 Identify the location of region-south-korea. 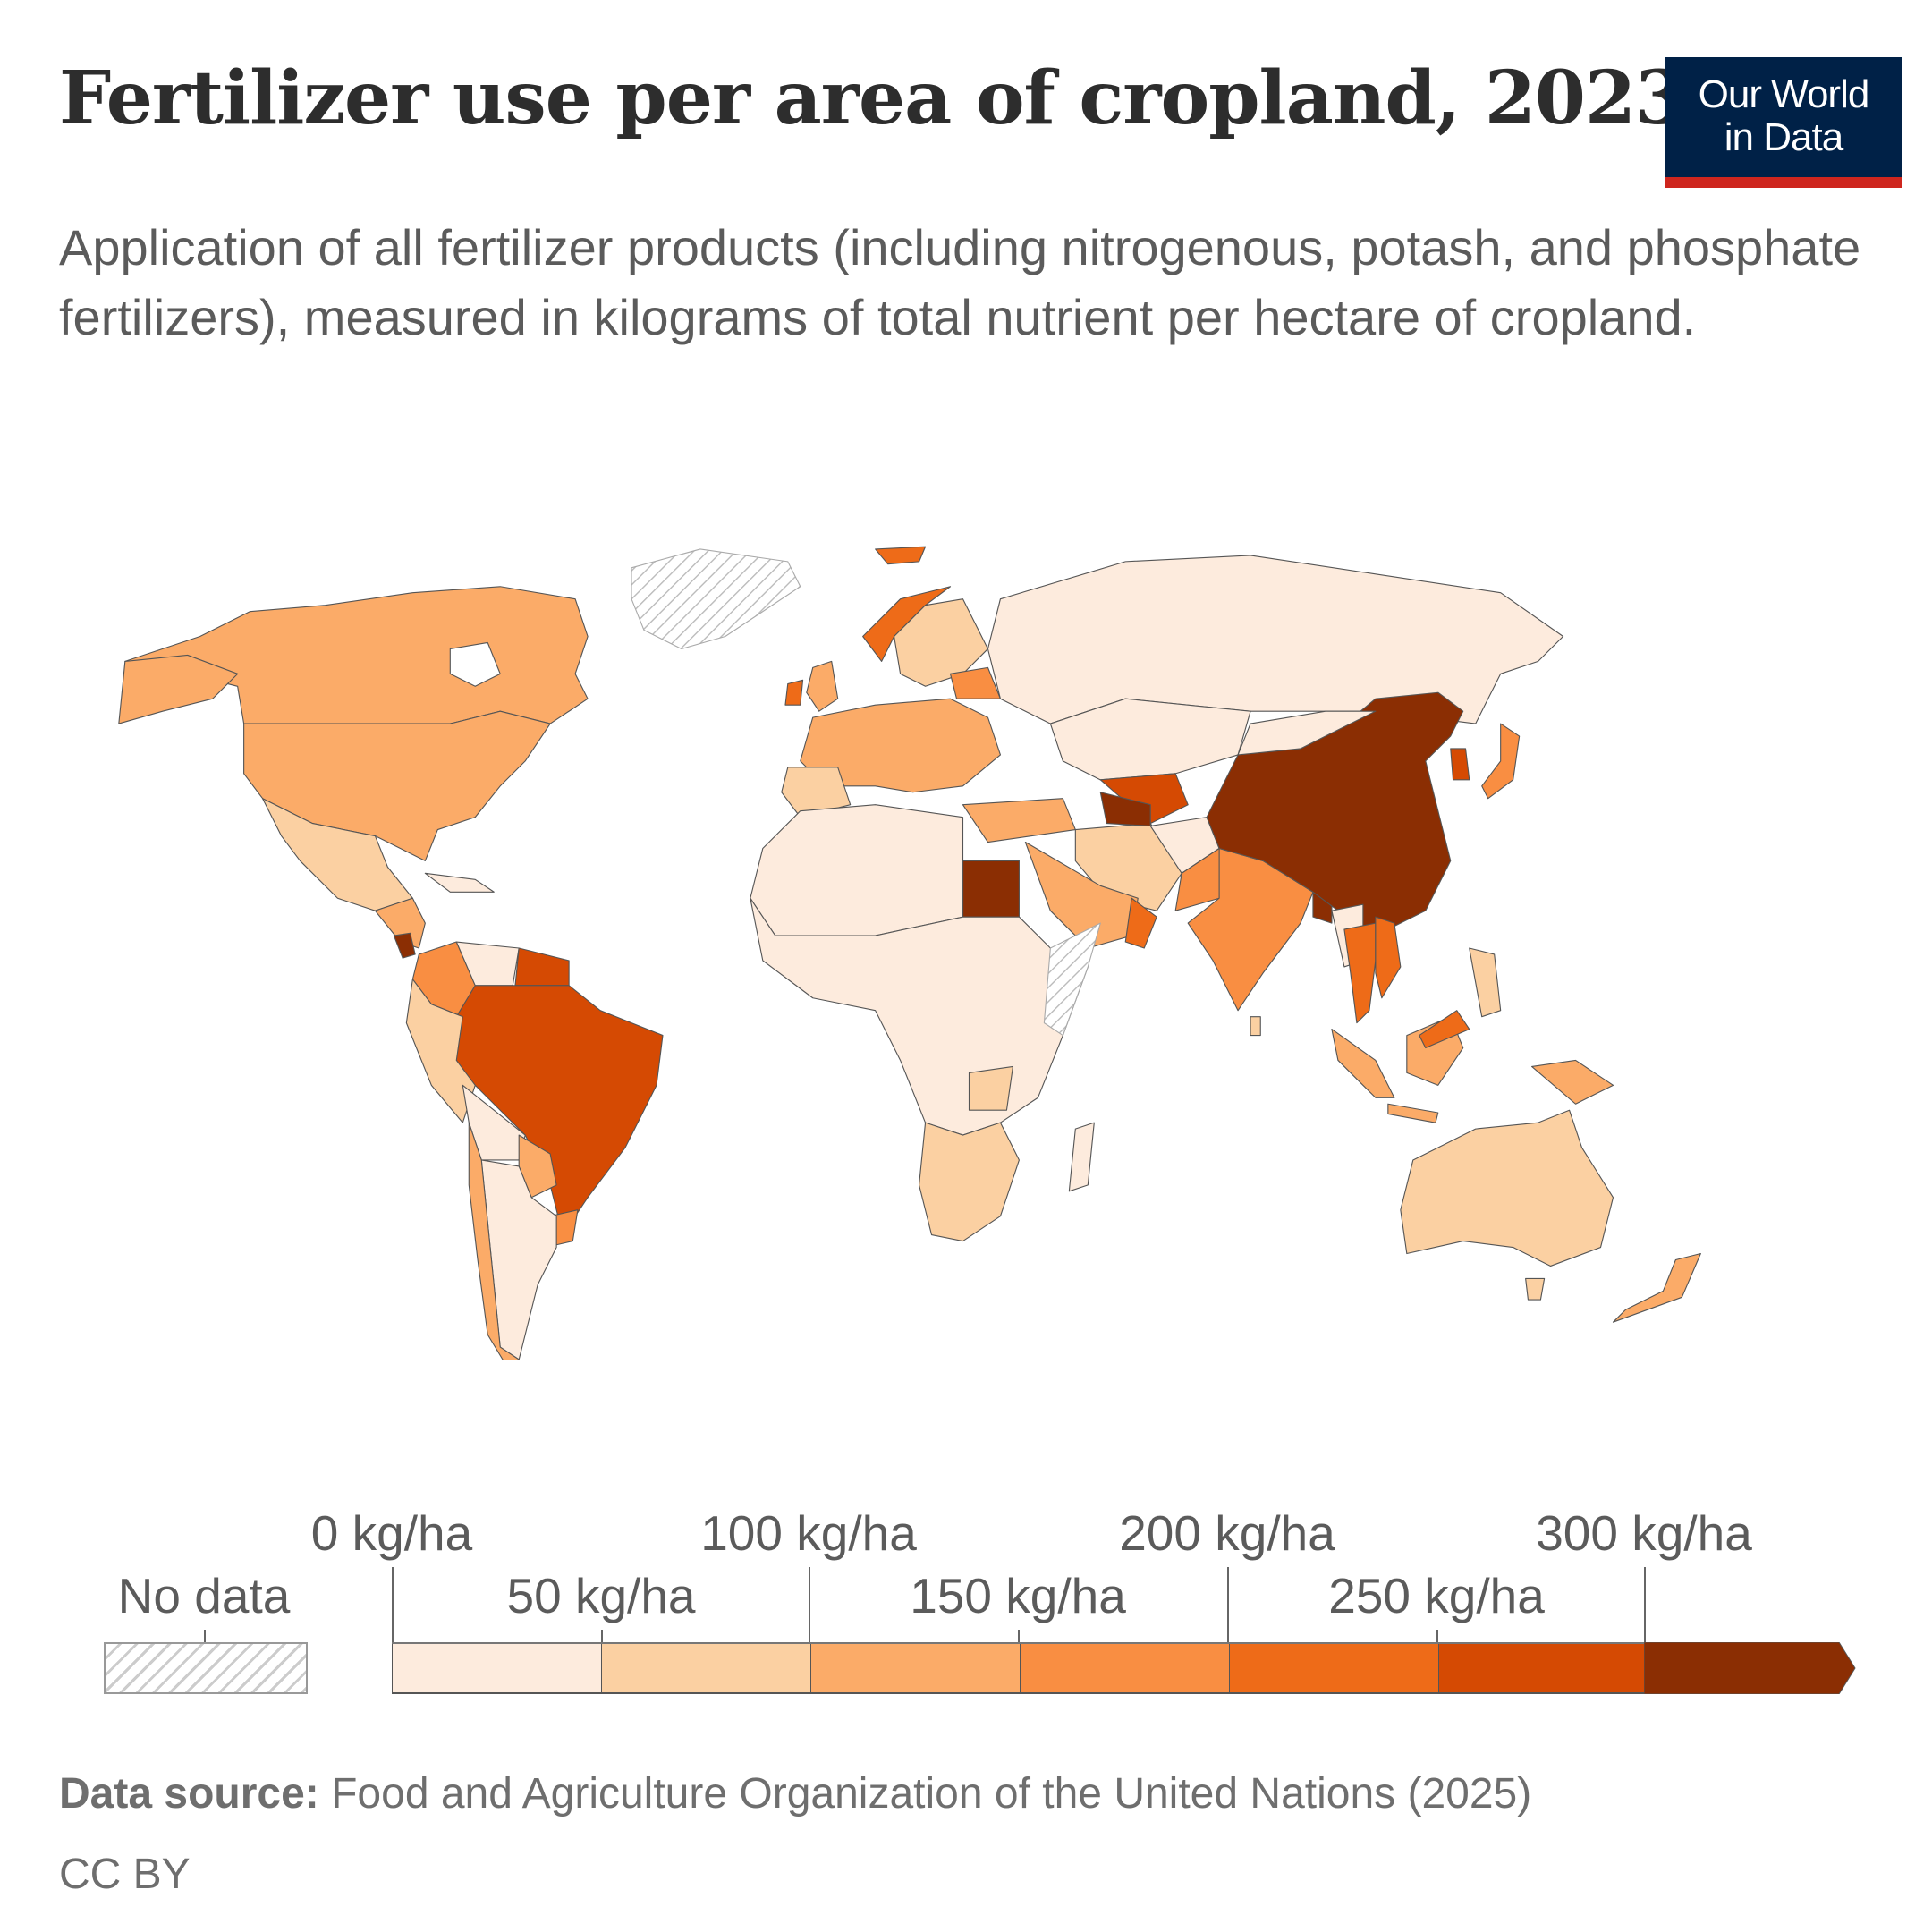
(1460, 764).